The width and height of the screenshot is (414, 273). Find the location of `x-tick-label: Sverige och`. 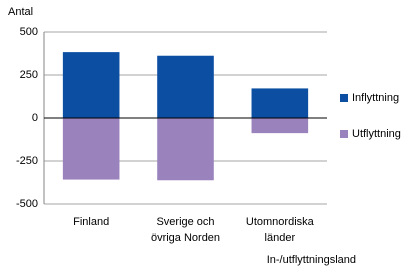

x-tick-label: Sverige och is located at coordinates (185, 222).